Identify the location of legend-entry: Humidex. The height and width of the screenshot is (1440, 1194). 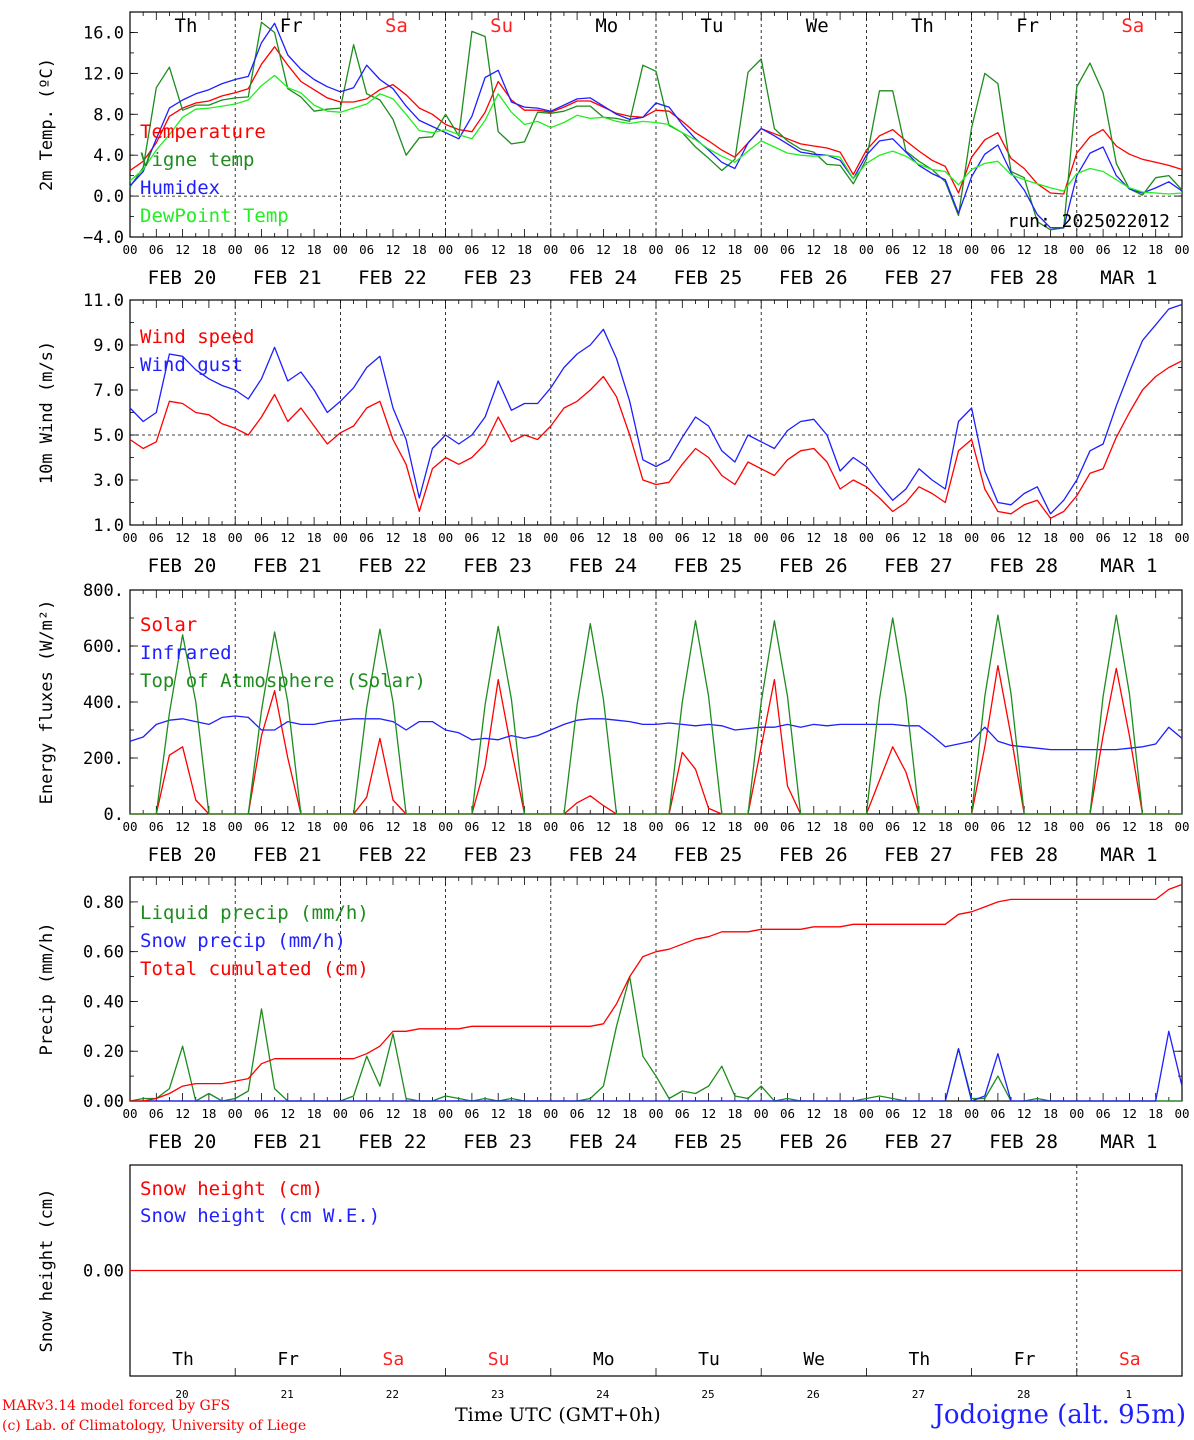
(180, 188).